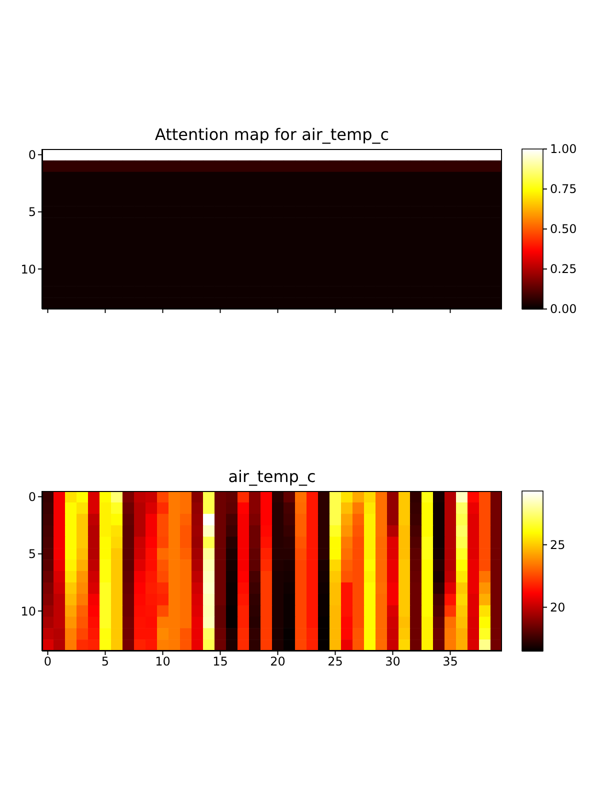 This screenshot has height=800, width=600. What do you see at coordinates (105, 661) in the screenshot?
I see `x-tick-label: 5` at bounding box center [105, 661].